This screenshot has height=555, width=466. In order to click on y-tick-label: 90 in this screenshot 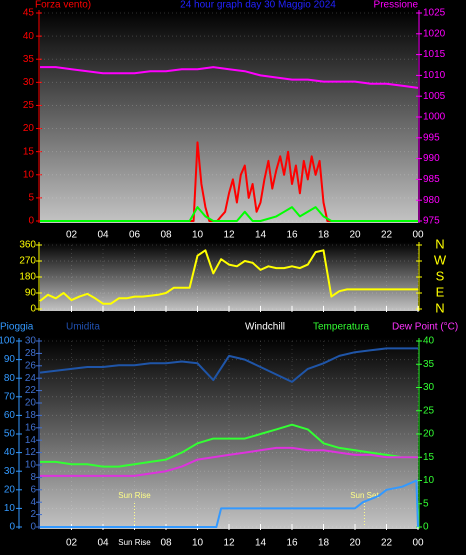, I will do `click(10, 359)`.